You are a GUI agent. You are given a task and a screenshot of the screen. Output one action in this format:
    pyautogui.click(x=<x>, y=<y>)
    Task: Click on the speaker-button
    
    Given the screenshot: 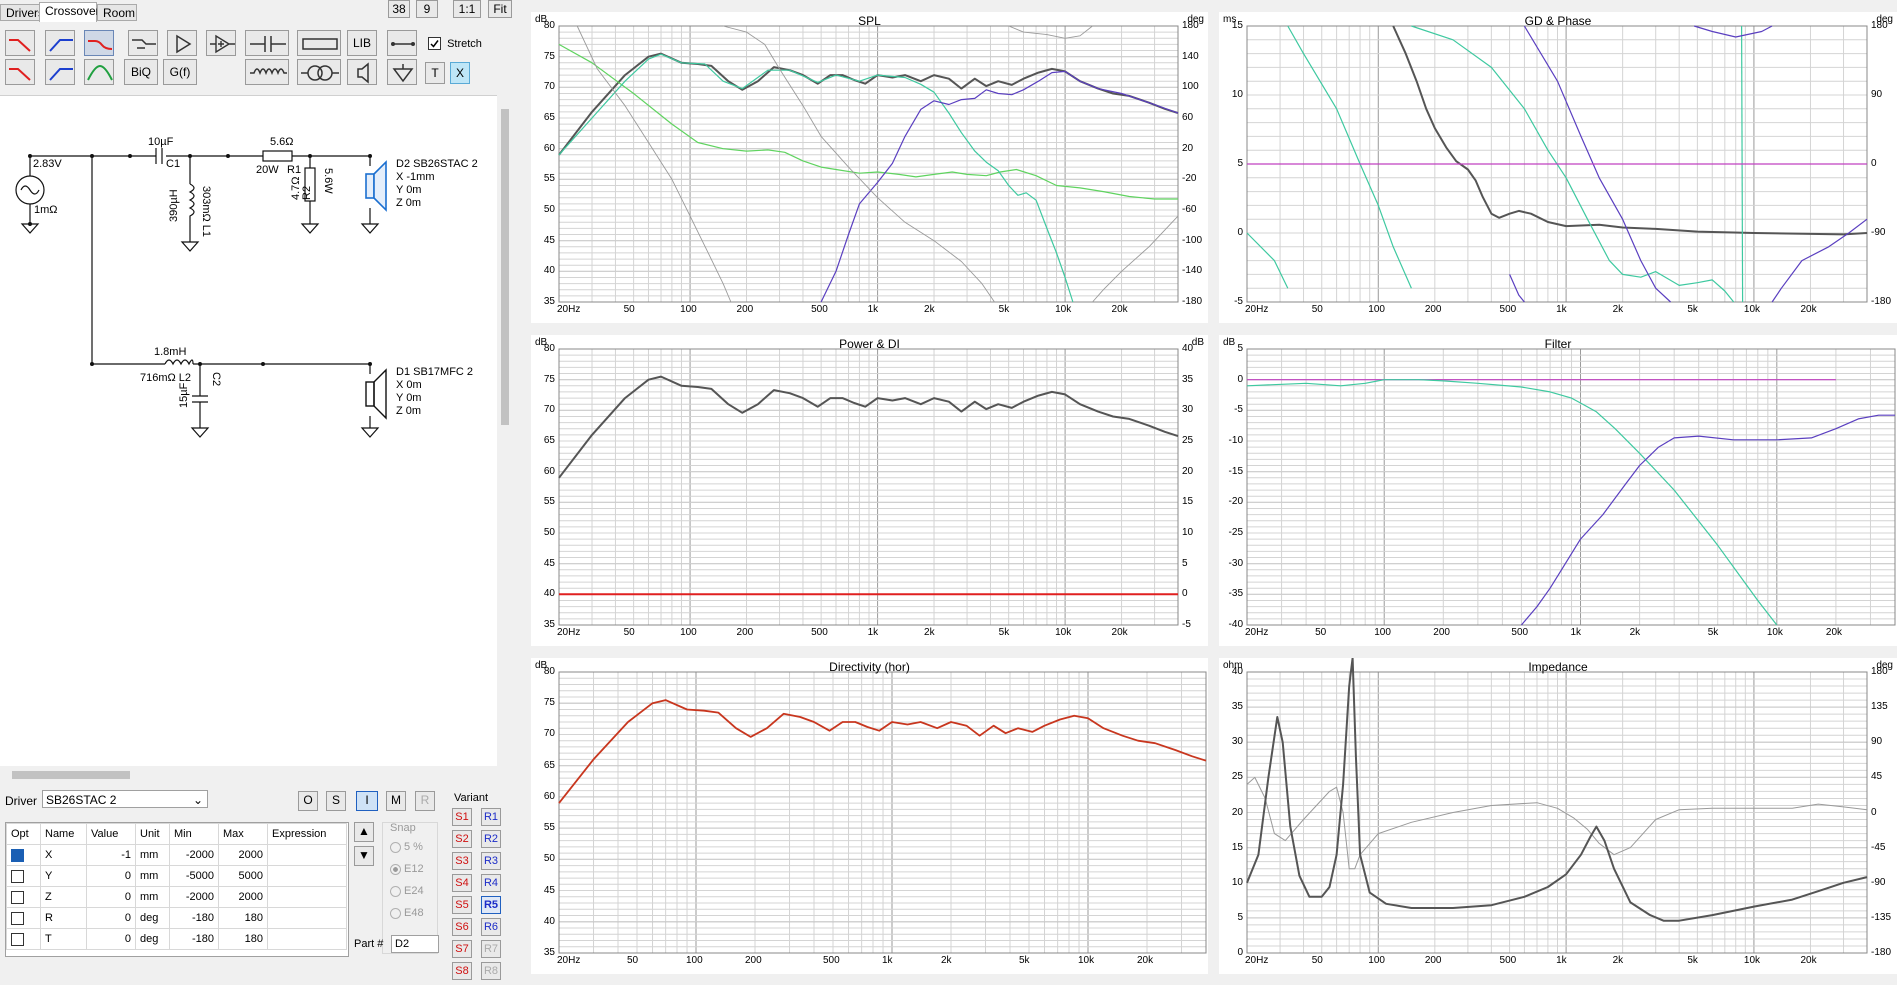 What is the action you would take?
    pyautogui.click(x=362, y=72)
    